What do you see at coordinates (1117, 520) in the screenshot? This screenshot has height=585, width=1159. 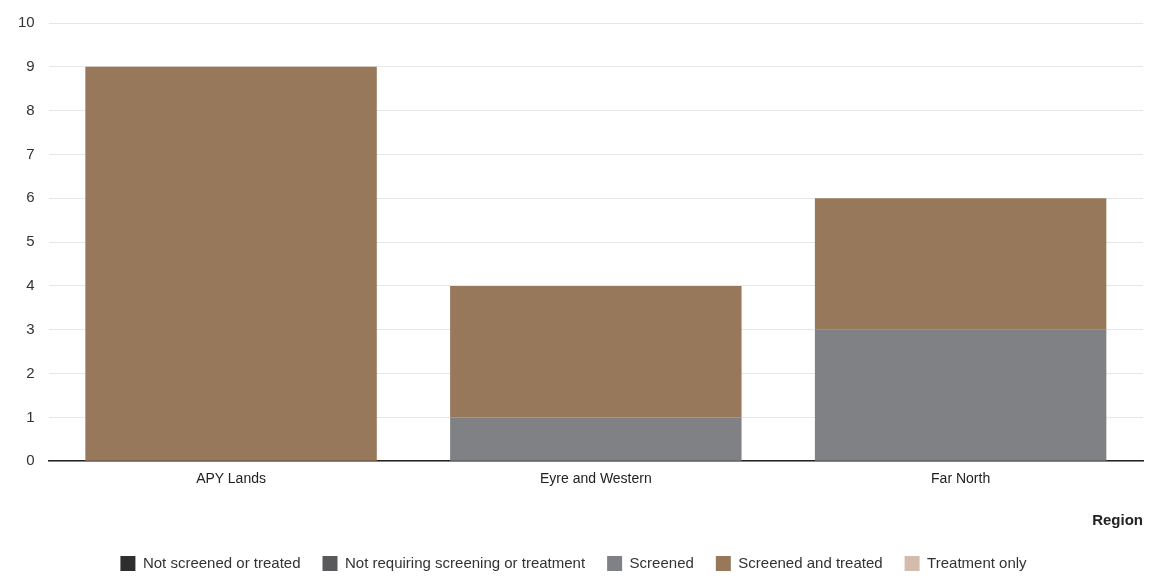 I see `x-axis-title: Region` at bounding box center [1117, 520].